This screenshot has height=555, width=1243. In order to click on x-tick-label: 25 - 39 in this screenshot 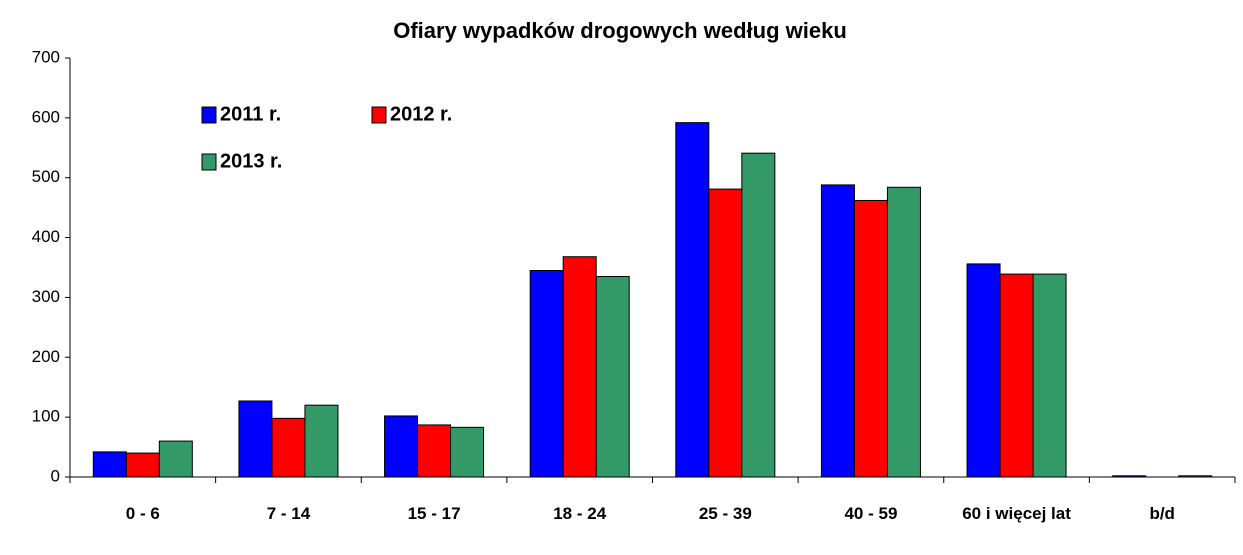, I will do `click(725, 513)`.